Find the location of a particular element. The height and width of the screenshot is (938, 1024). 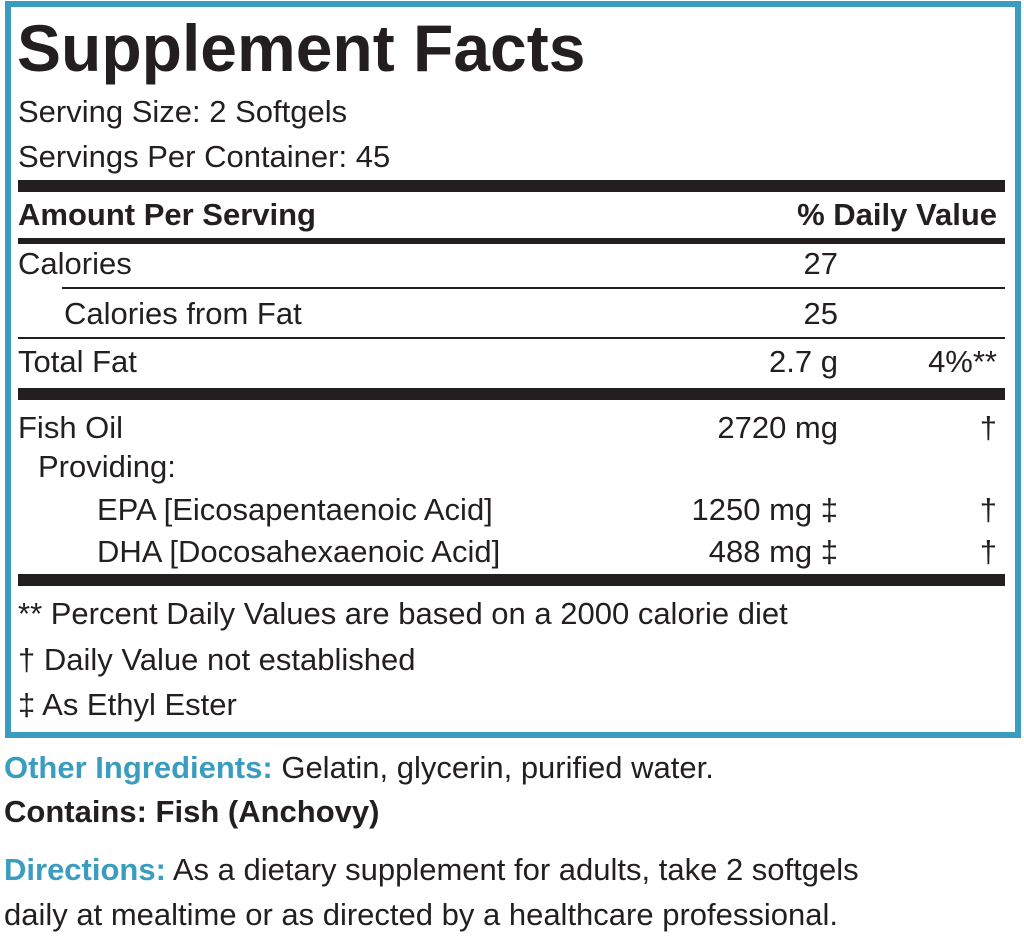

column-header: Amount Per Serving is located at coordinates (167, 214).